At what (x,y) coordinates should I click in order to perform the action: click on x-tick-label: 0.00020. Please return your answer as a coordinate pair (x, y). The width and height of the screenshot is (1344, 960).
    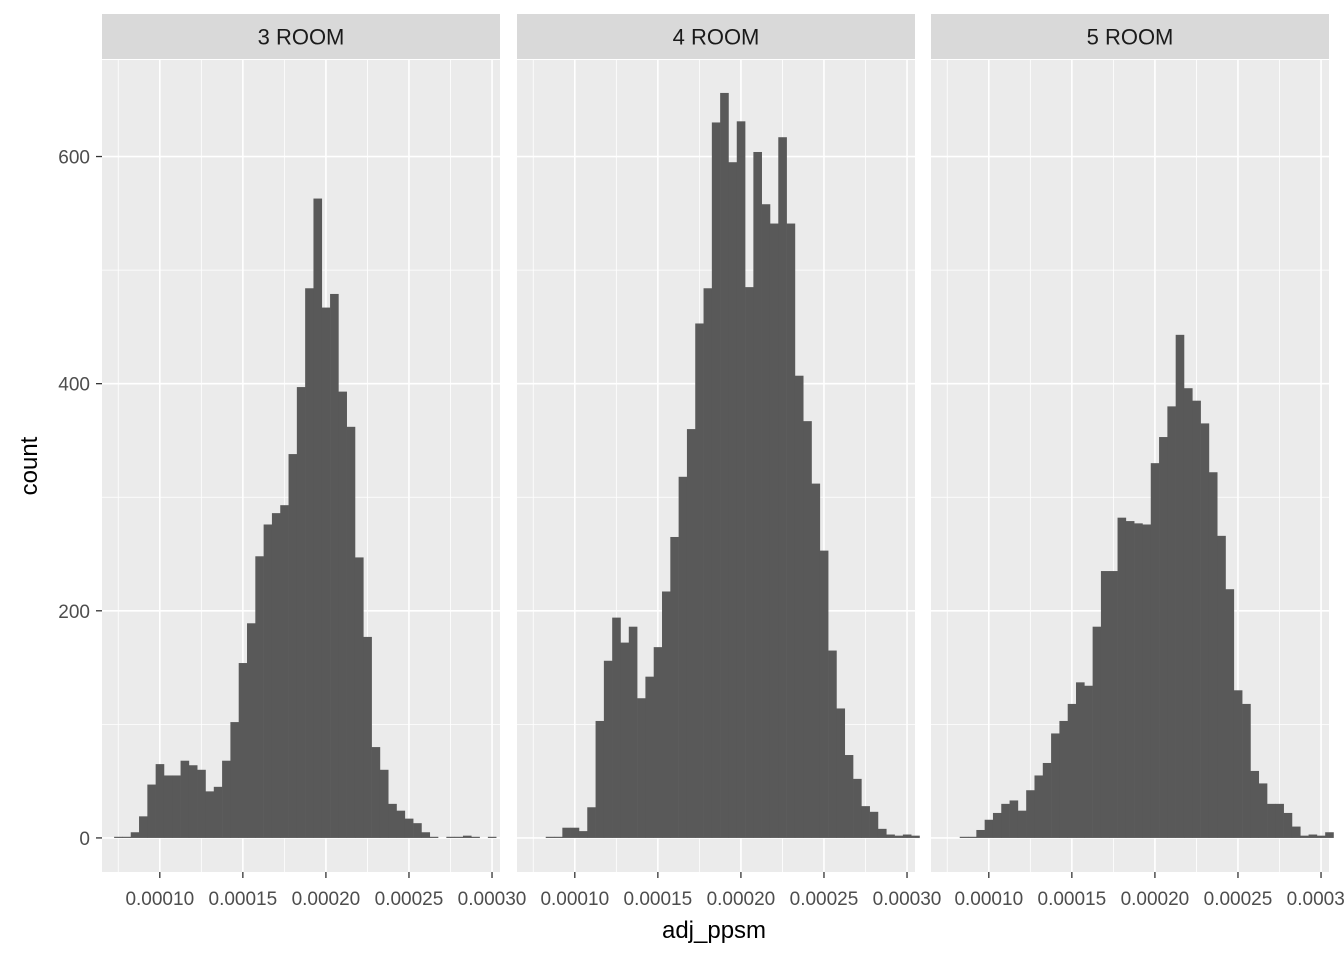
    Looking at the image, I should click on (741, 899).